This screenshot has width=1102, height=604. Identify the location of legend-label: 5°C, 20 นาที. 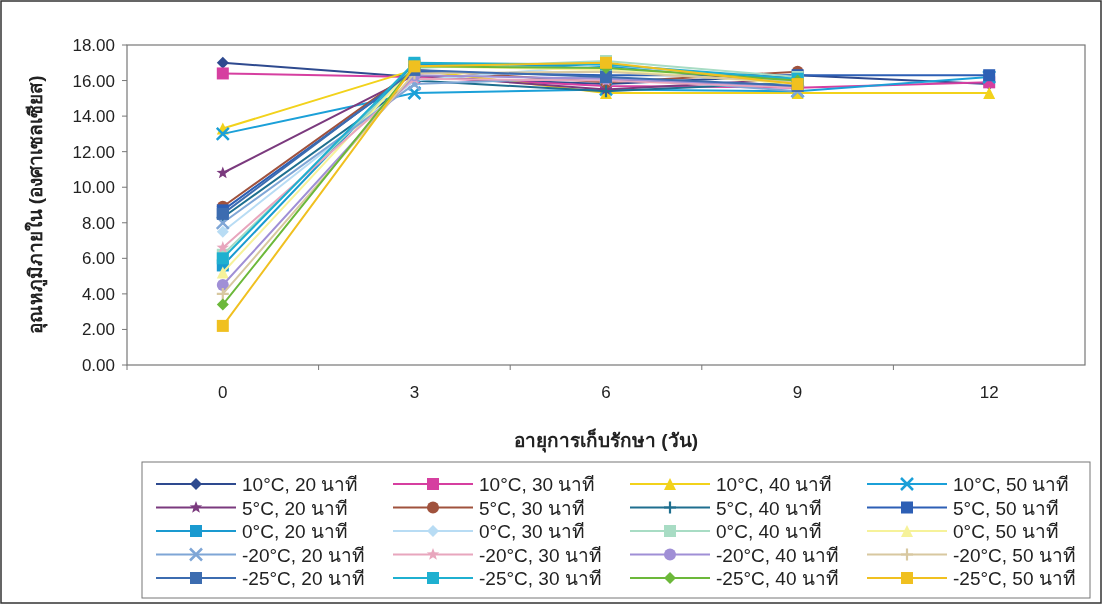
(295, 508).